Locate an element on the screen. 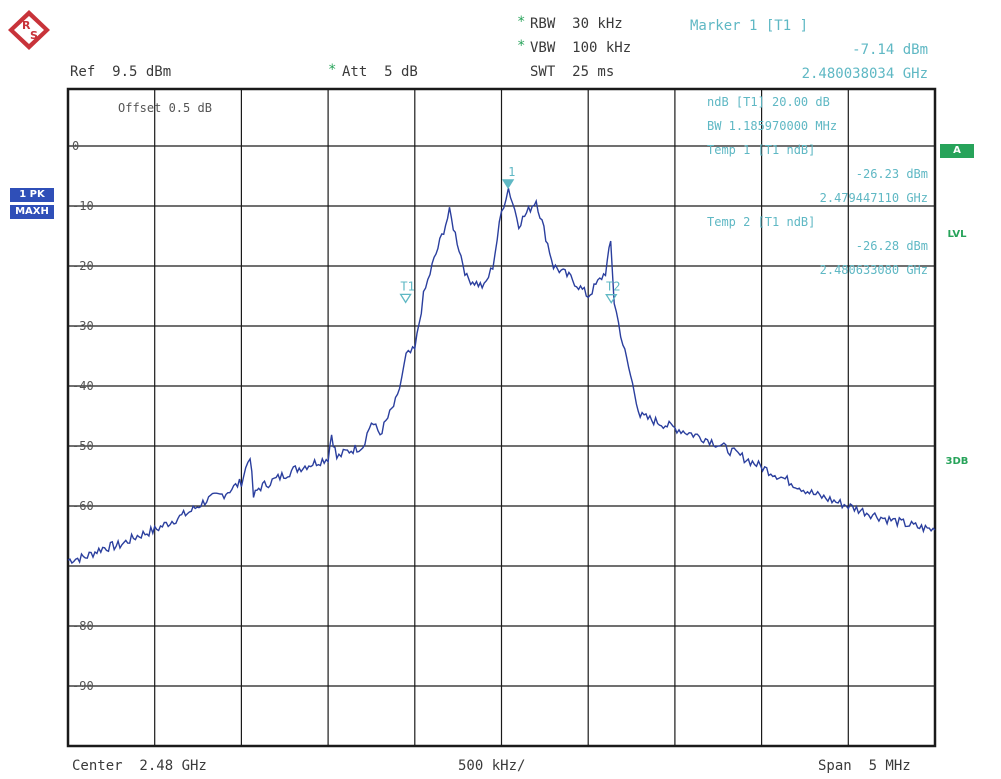 The width and height of the screenshot is (1001, 779). ndb-line: ndB [T1] 20.00 dB is located at coordinates (768, 102).